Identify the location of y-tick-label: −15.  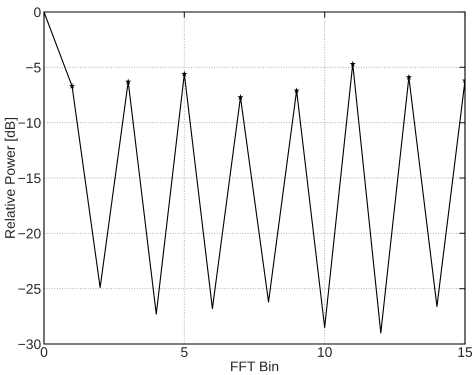
(29, 178).